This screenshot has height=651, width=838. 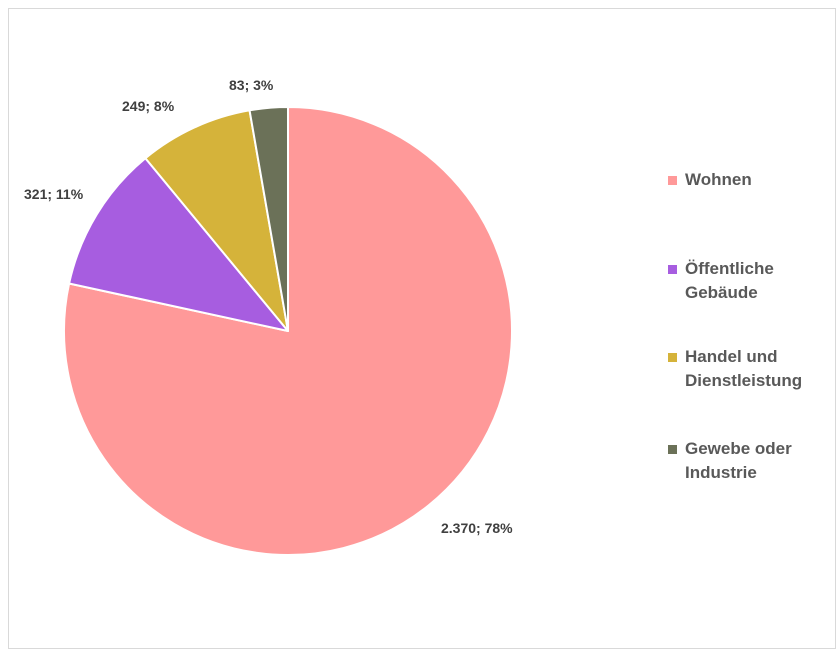 What do you see at coordinates (672, 269) in the screenshot?
I see `legend-swatch-oeffentliche-gebaeude` at bounding box center [672, 269].